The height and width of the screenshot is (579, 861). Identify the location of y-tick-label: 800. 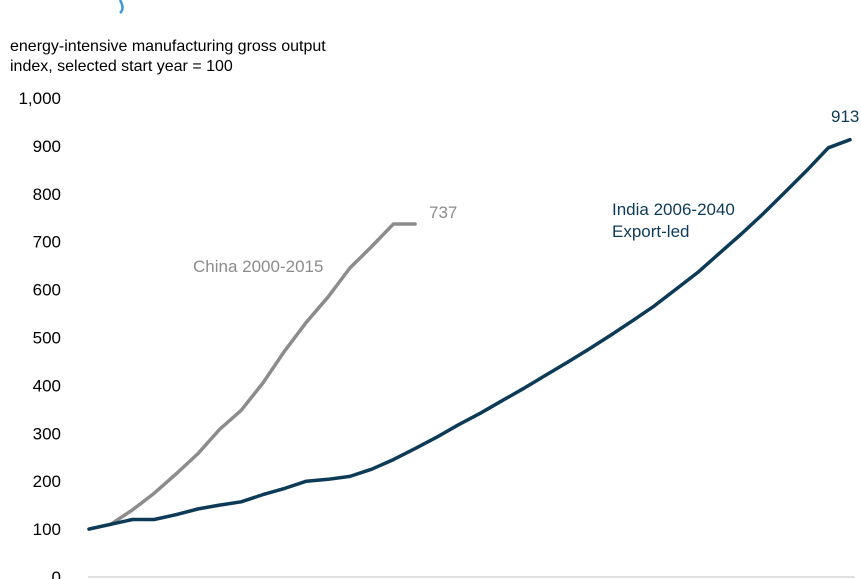
(47, 194).